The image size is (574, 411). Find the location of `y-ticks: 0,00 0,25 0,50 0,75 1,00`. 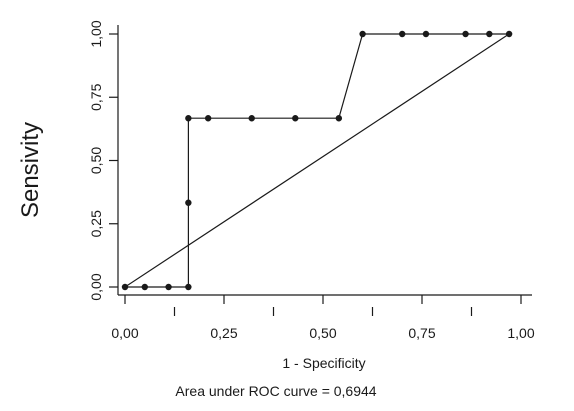

y-ticks: 0,00 0,25 0,50 0,75 1,00 is located at coordinates (103, 160).